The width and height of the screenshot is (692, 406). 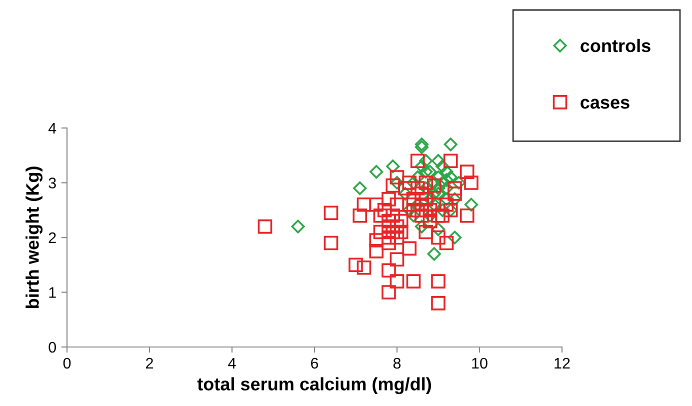 What do you see at coordinates (67, 363) in the screenshot?
I see `x-tick-label: 0` at bounding box center [67, 363].